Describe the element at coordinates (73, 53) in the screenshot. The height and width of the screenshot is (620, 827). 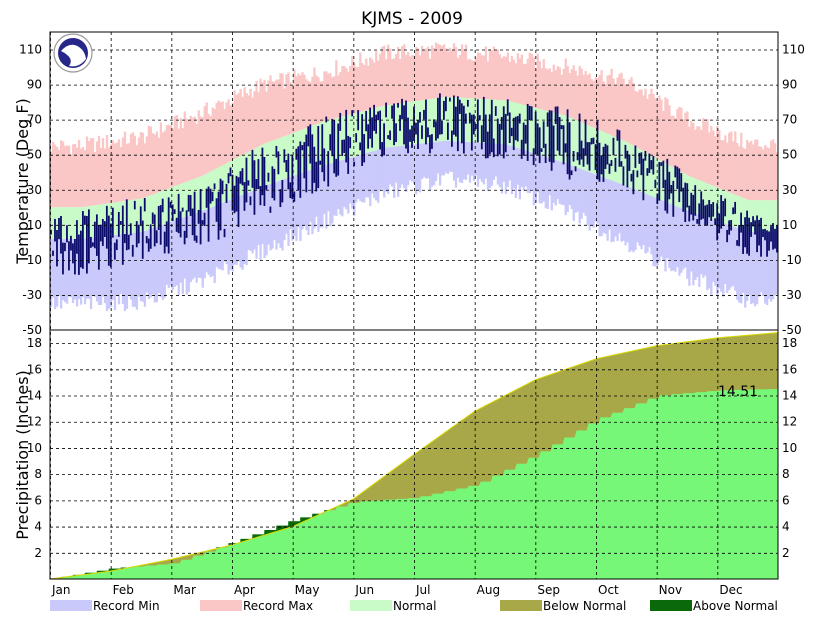
I see `noaa-logo-icon` at that location.